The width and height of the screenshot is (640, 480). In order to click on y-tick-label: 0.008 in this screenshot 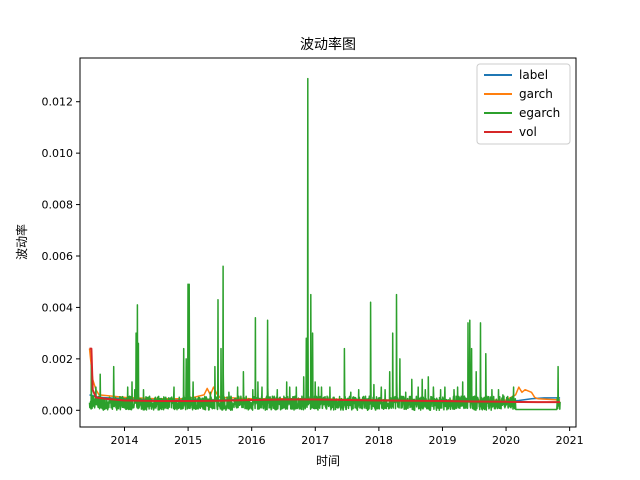, I will do `click(58, 205)`.